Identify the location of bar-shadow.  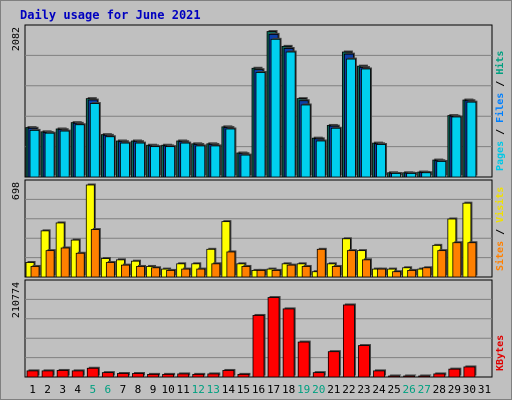
(411, 375).